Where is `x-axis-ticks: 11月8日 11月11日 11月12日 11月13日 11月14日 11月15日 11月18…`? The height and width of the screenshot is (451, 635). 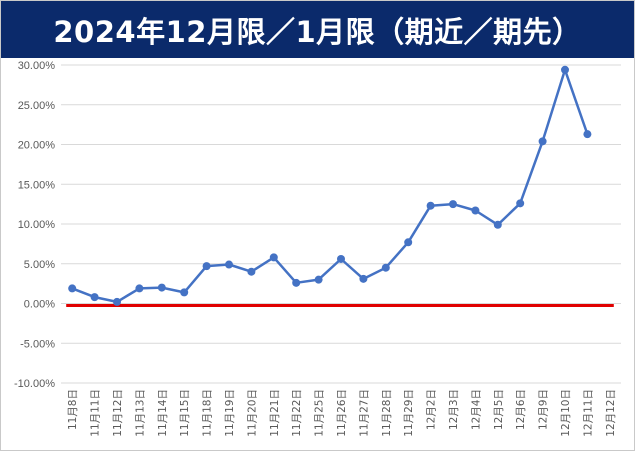 x-axis-ticks: 11月8日 11月11日 11月12日 11月13日 11月14日 11月15日 11月18… is located at coordinates (342, 413).